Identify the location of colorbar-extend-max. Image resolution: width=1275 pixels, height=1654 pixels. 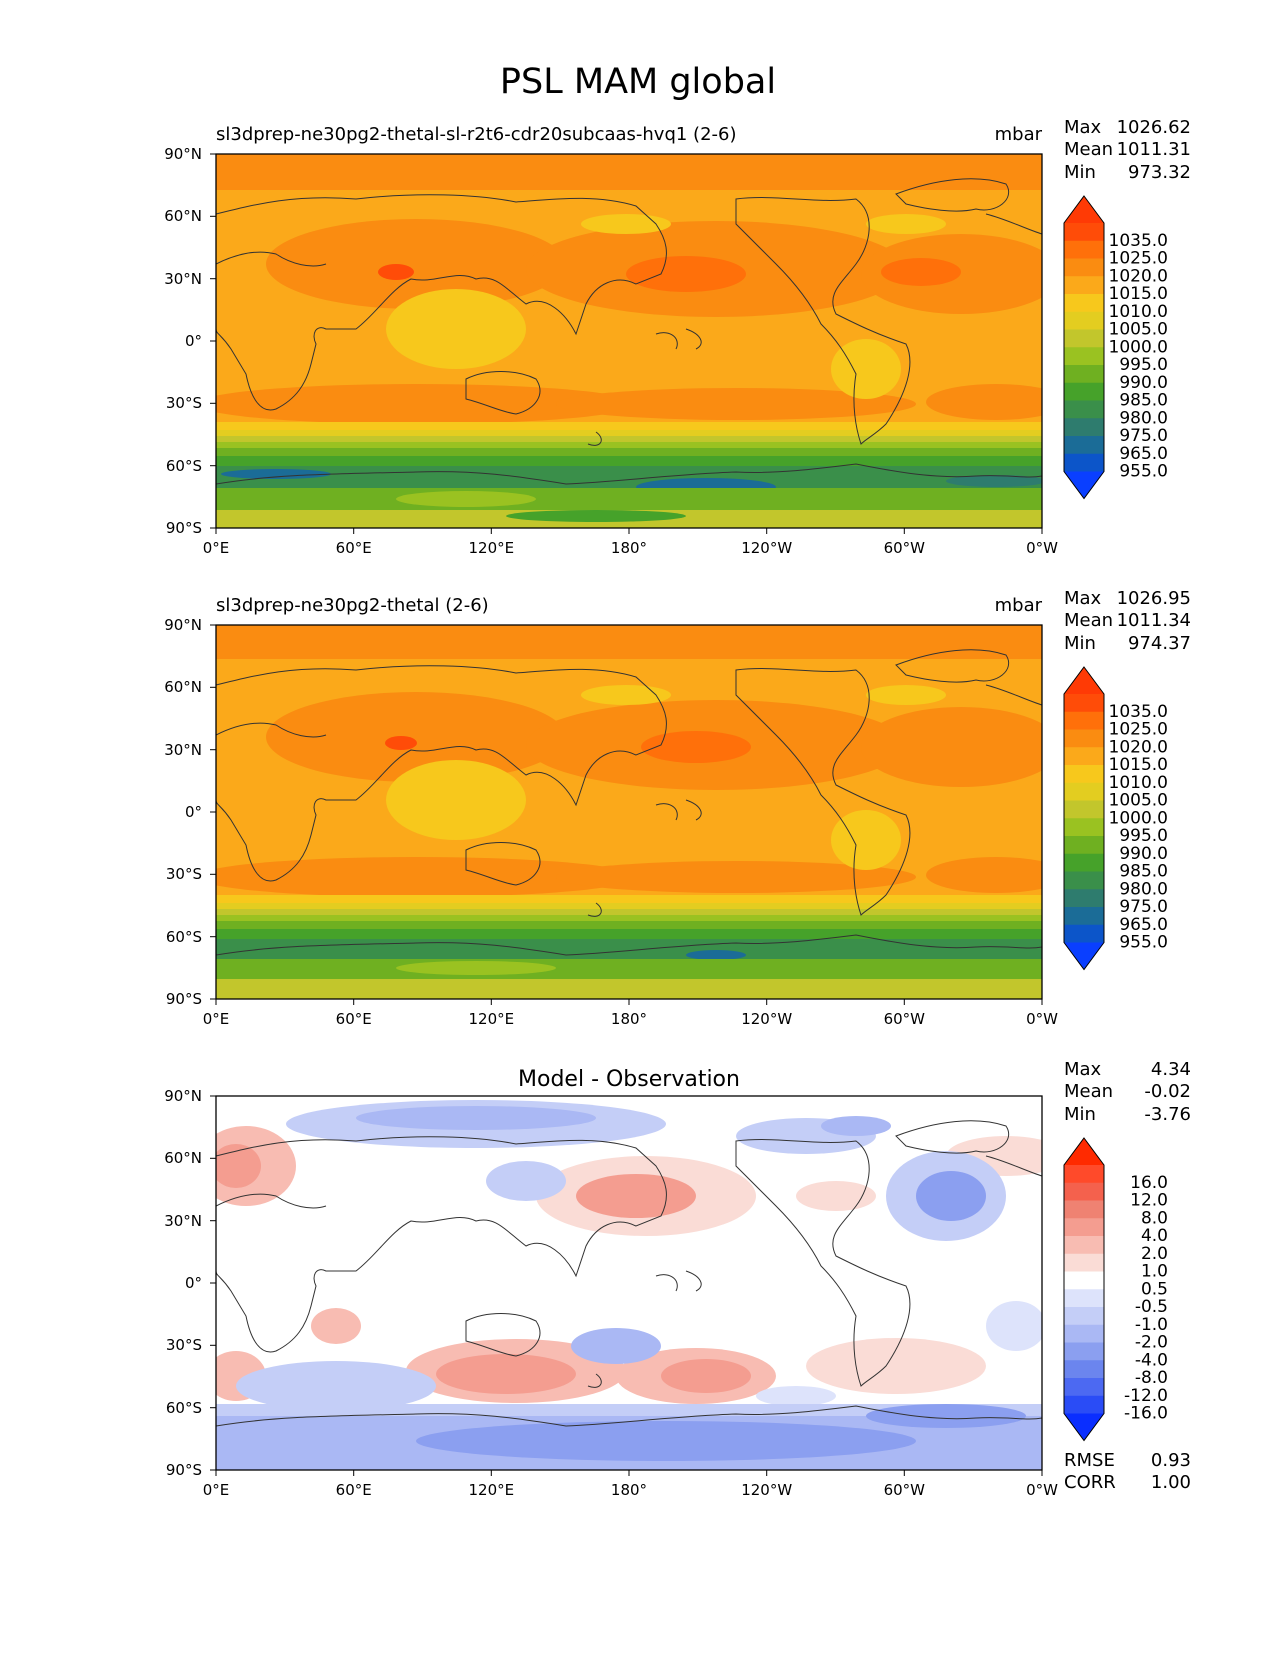
(1084, 680).